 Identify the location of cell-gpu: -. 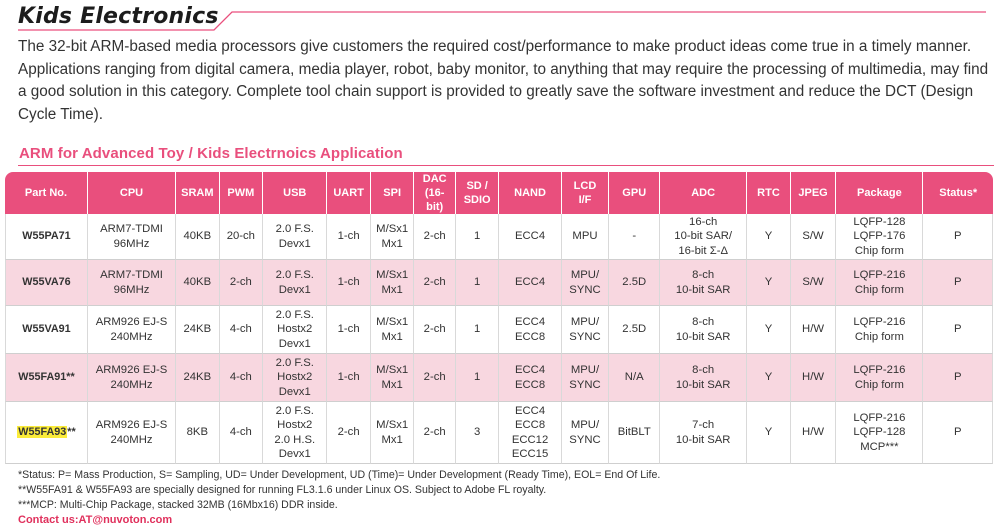
(635, 237).